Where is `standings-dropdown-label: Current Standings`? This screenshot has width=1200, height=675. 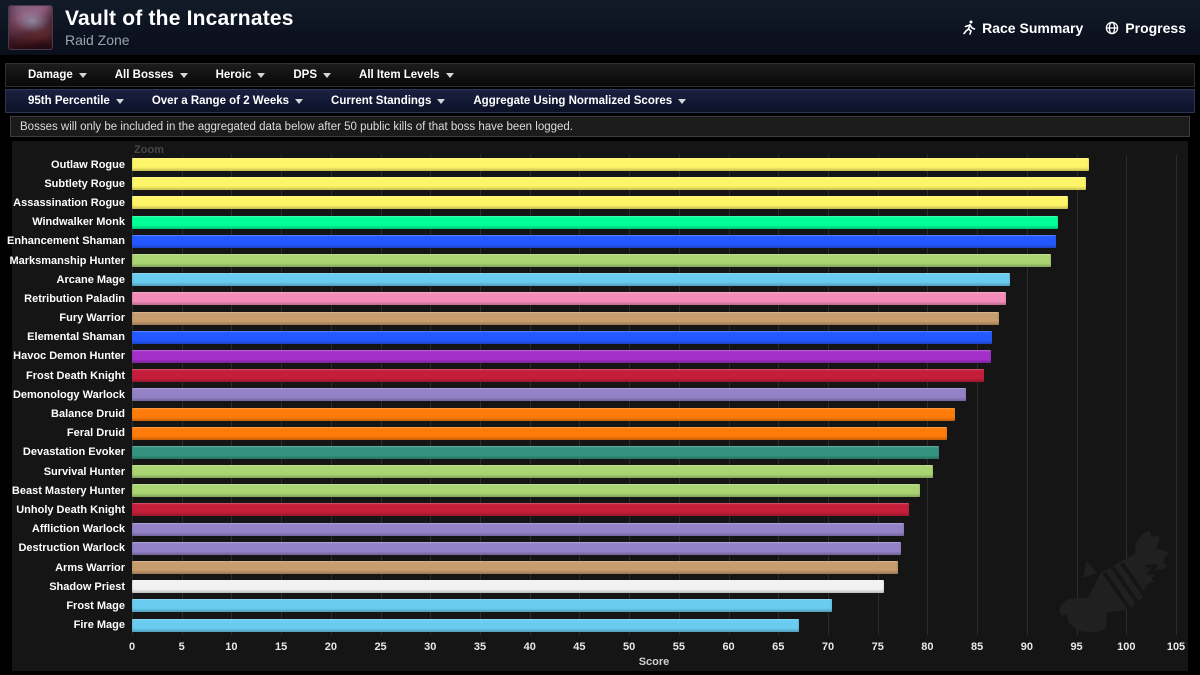 standings-dropdown-label: Current Standings is located at coordinates (381, 101).